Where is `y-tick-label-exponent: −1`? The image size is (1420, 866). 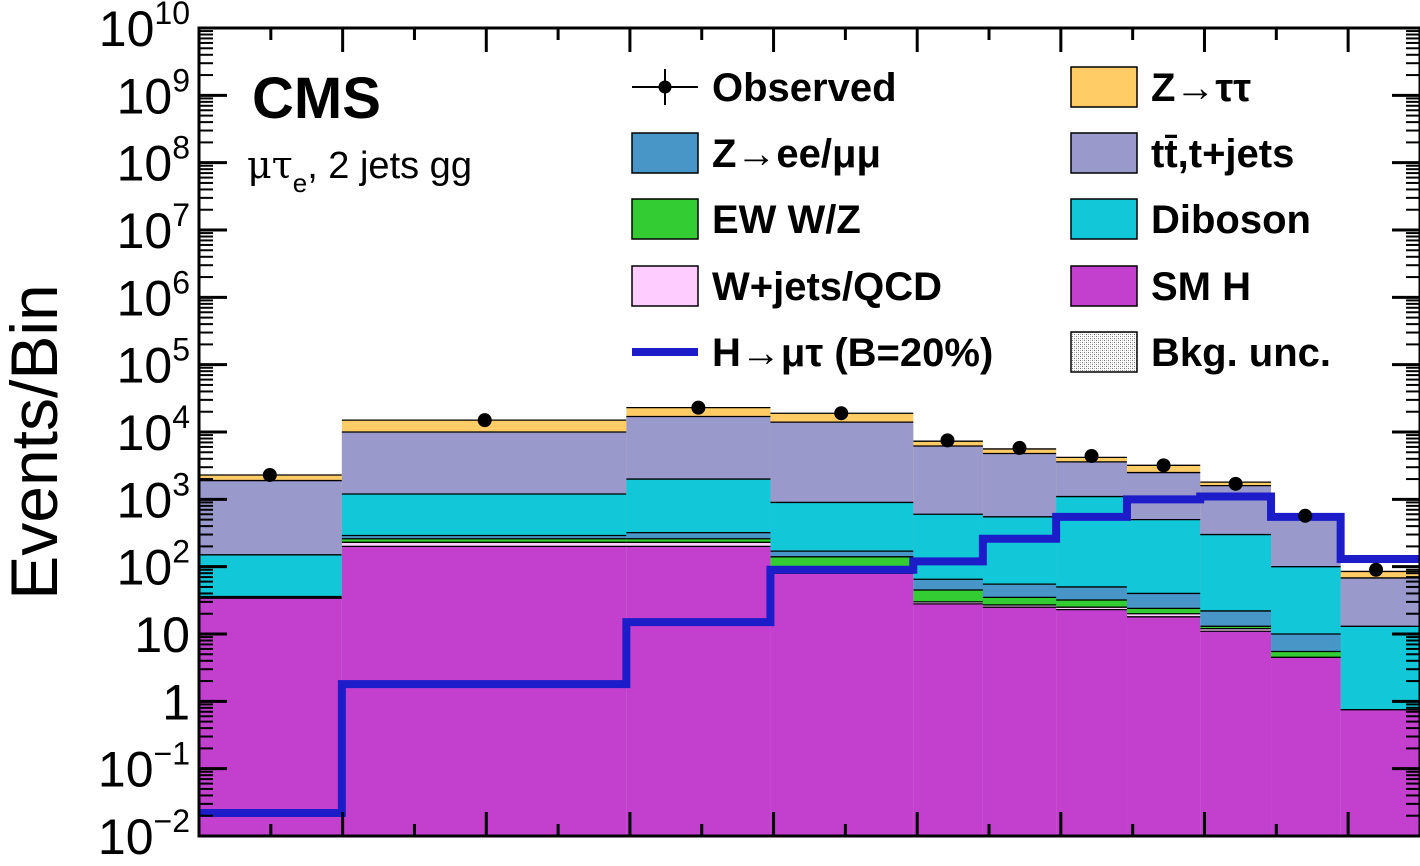
y-tick-label-exponent: −1 is located at coordinates (172, 754).